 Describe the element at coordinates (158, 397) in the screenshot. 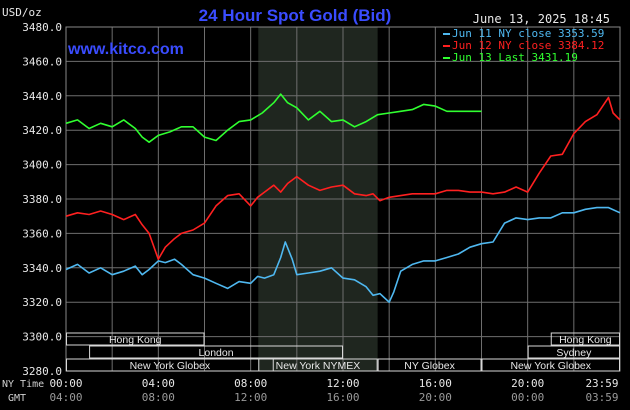

I see `x-tick-label-gmt: 08:00` at that location.